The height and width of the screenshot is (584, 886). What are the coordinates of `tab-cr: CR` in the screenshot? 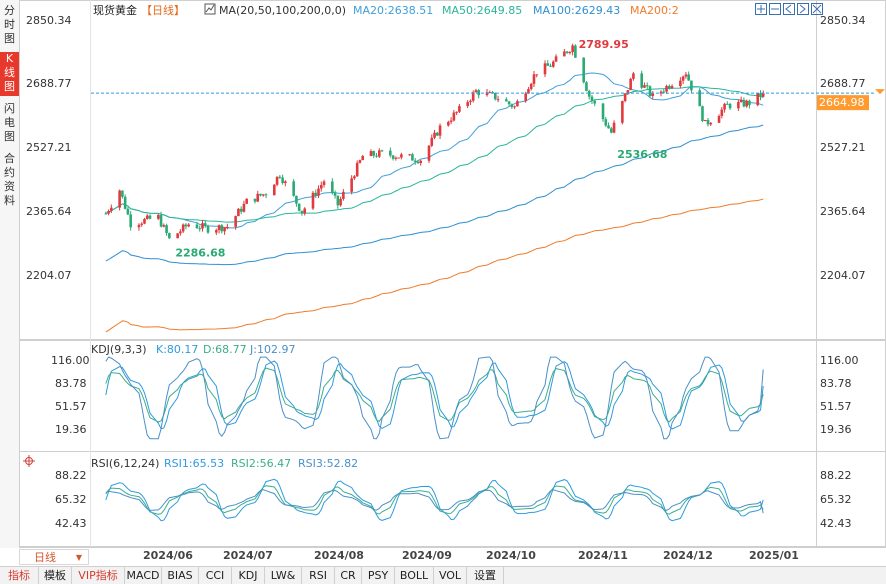 It's located at (348, 575).